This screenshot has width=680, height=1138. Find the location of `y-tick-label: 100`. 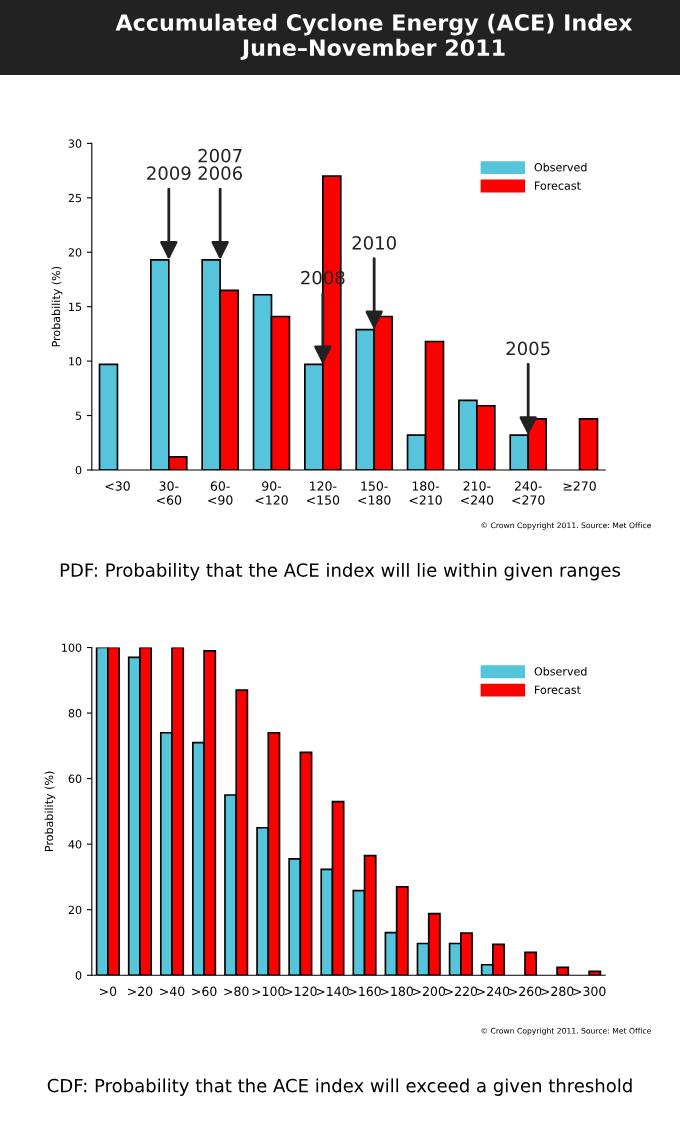

y-tick-label: 100 is located at coordinates (72, 647).